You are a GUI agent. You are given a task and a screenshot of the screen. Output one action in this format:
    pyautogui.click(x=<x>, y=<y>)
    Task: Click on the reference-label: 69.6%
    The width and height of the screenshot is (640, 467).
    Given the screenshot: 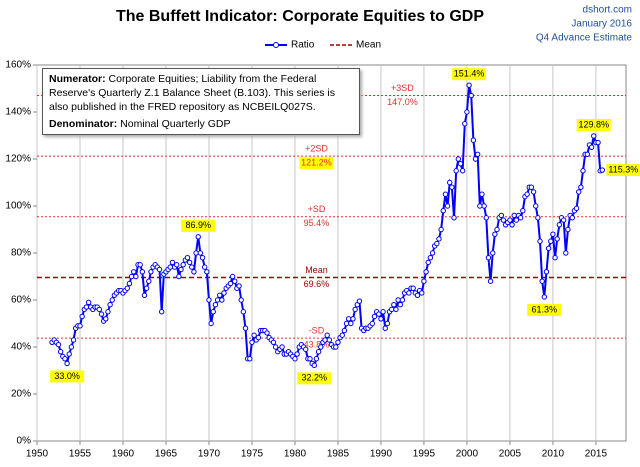 What is the action you would take?
    pyautogui.click(x=317, y=284)
    